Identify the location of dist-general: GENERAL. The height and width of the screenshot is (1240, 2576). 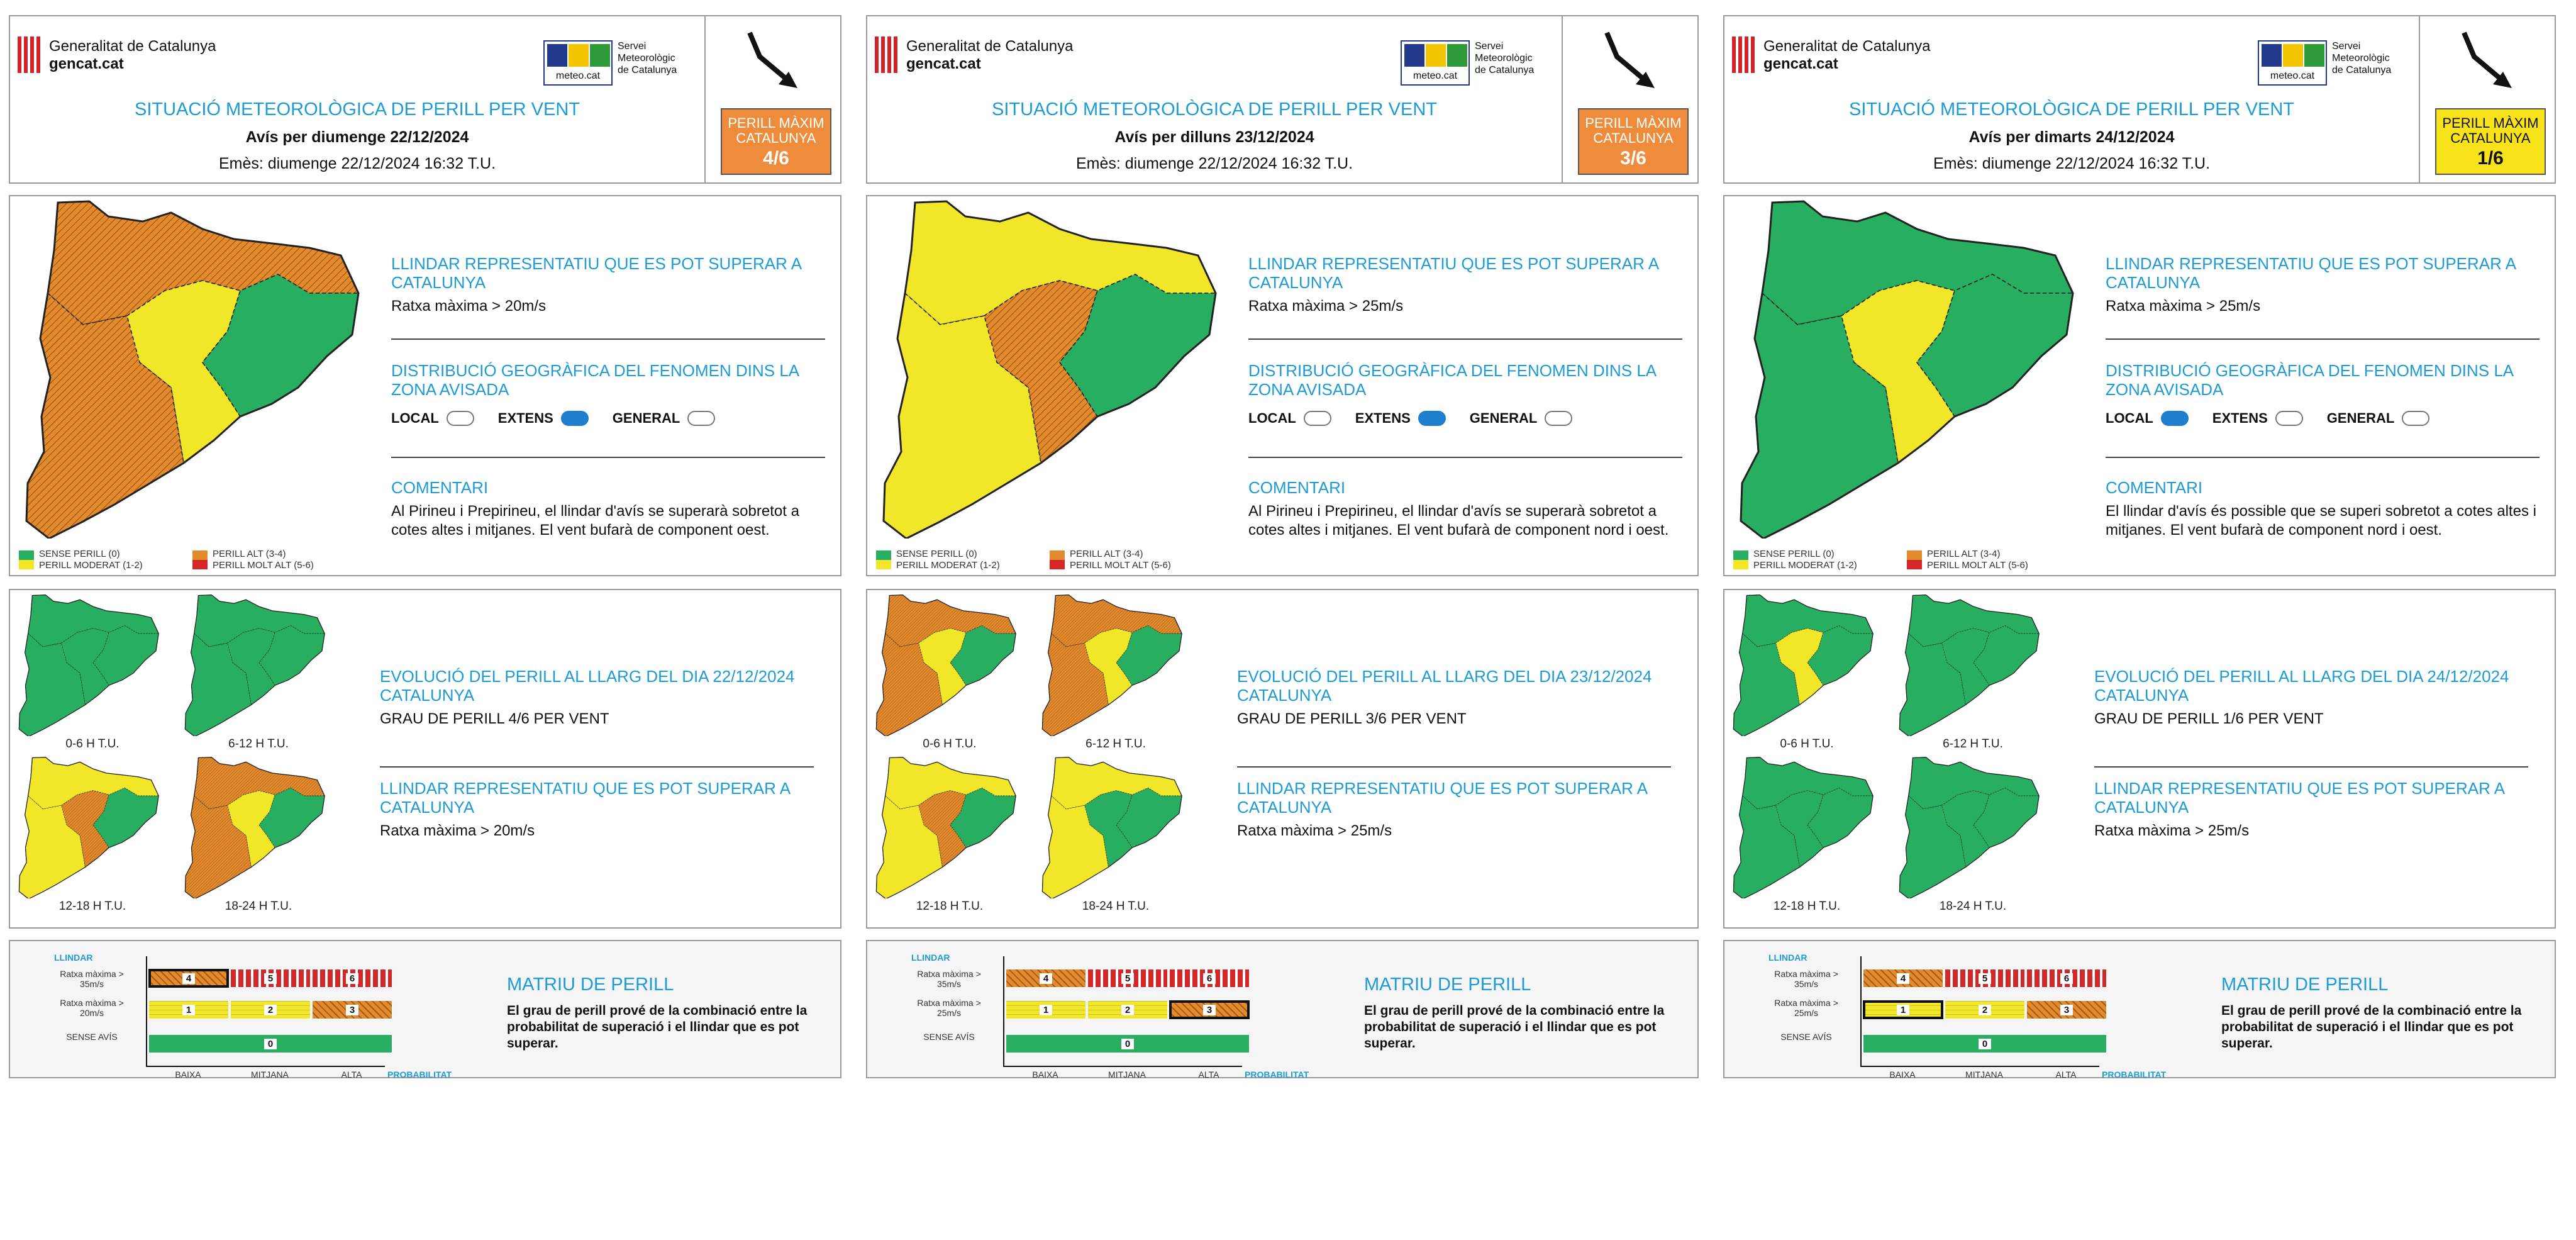
(664, 418).